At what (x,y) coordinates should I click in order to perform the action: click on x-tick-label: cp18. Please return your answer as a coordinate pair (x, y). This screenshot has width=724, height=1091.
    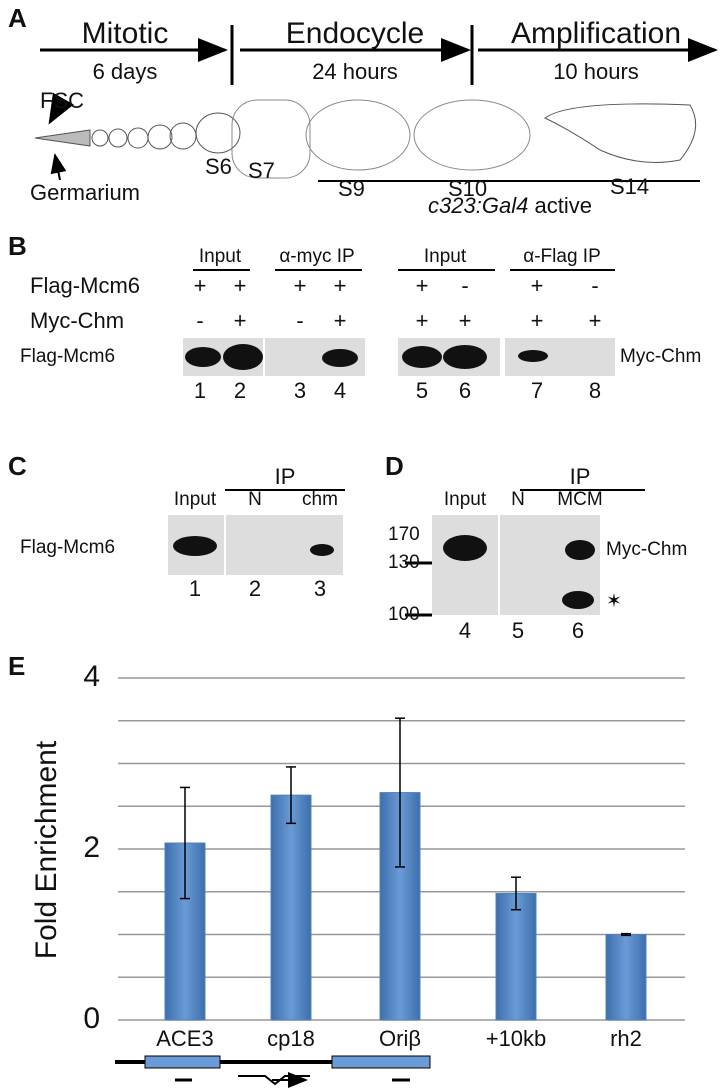
    Looking at the image, I should click on (291, 1038).